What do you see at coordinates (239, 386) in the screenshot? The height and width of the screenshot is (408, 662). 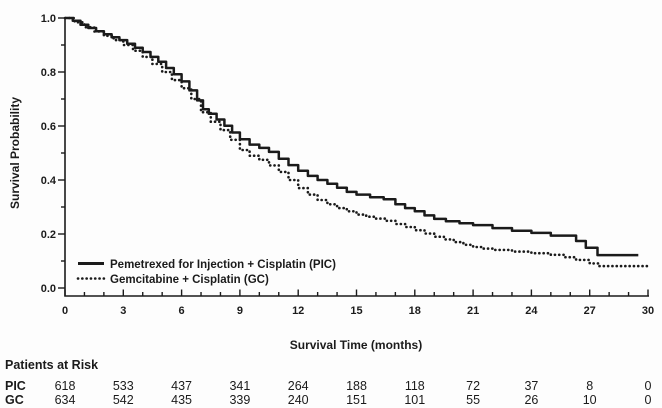 I see `at-risk-count: 341` at bounding box center [239, 386].